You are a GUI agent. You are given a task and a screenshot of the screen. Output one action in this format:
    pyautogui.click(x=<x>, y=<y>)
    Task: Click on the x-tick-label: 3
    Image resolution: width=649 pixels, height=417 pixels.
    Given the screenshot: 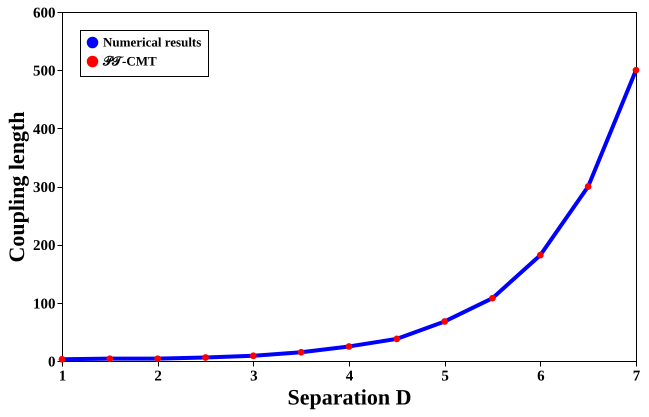 What is the action you would take?
    pyautogui.click(x=254, y=376)
    